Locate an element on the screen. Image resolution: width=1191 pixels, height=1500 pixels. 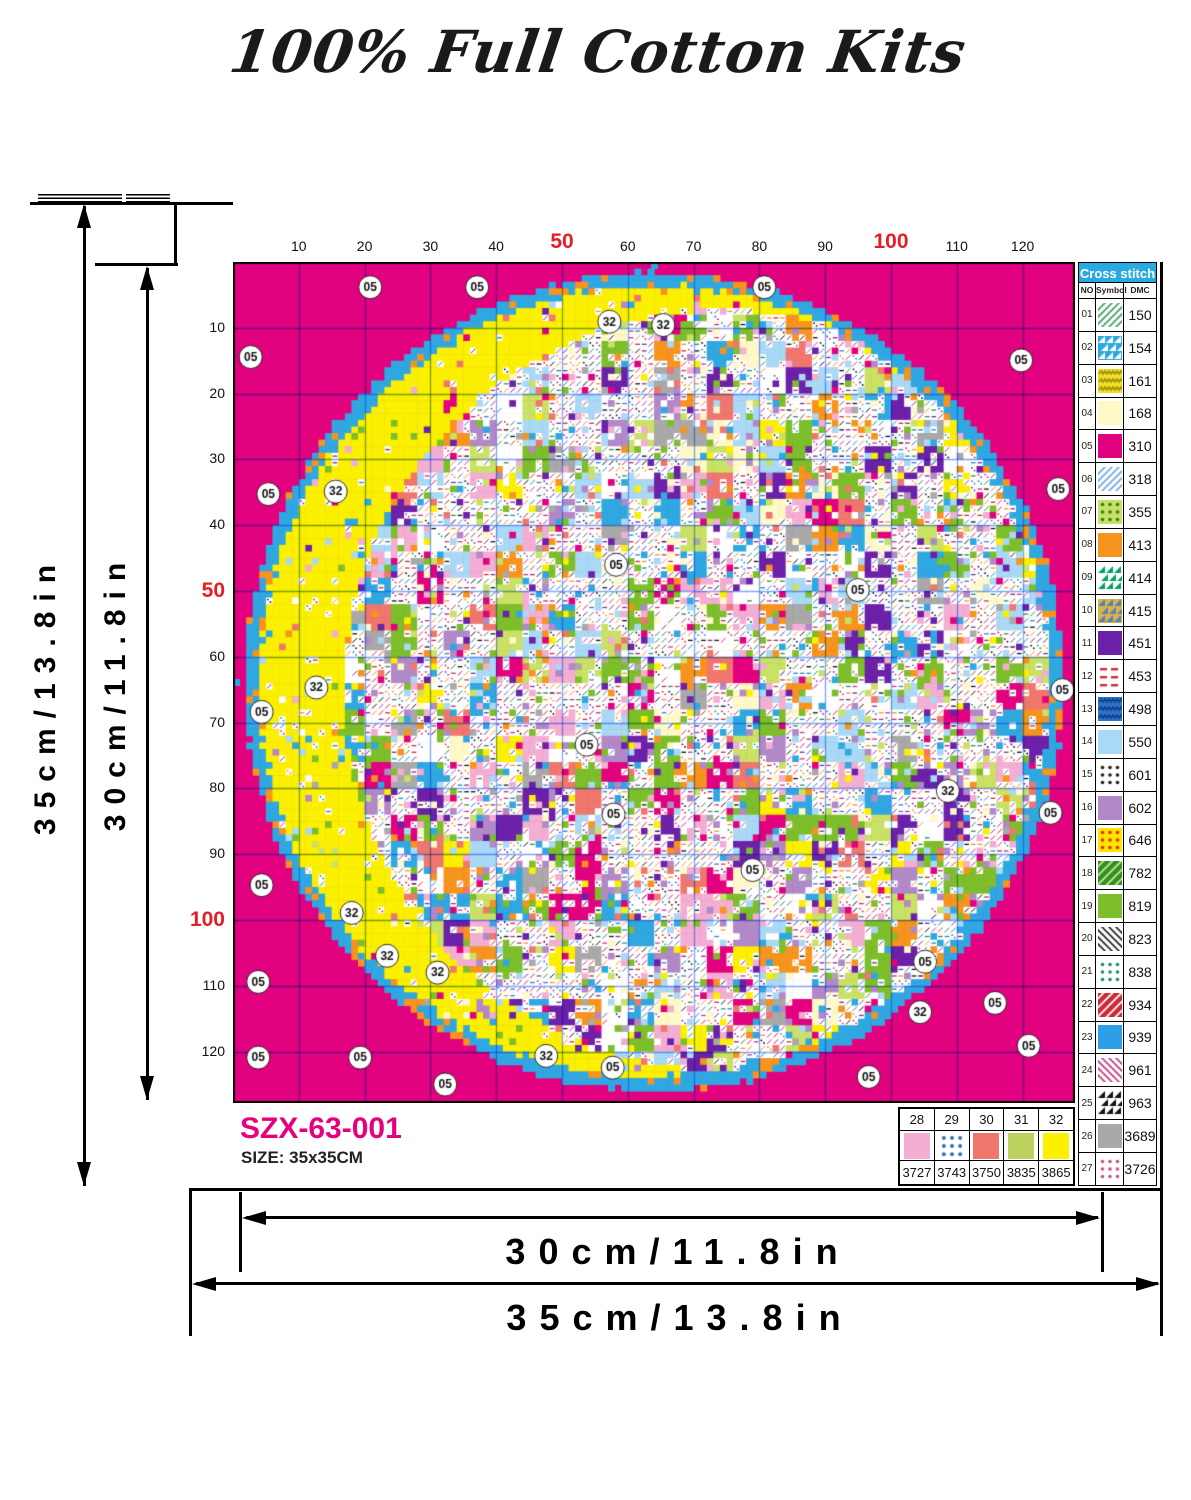
legend-title: Cross stitch is located at coordinates (1117, 272).